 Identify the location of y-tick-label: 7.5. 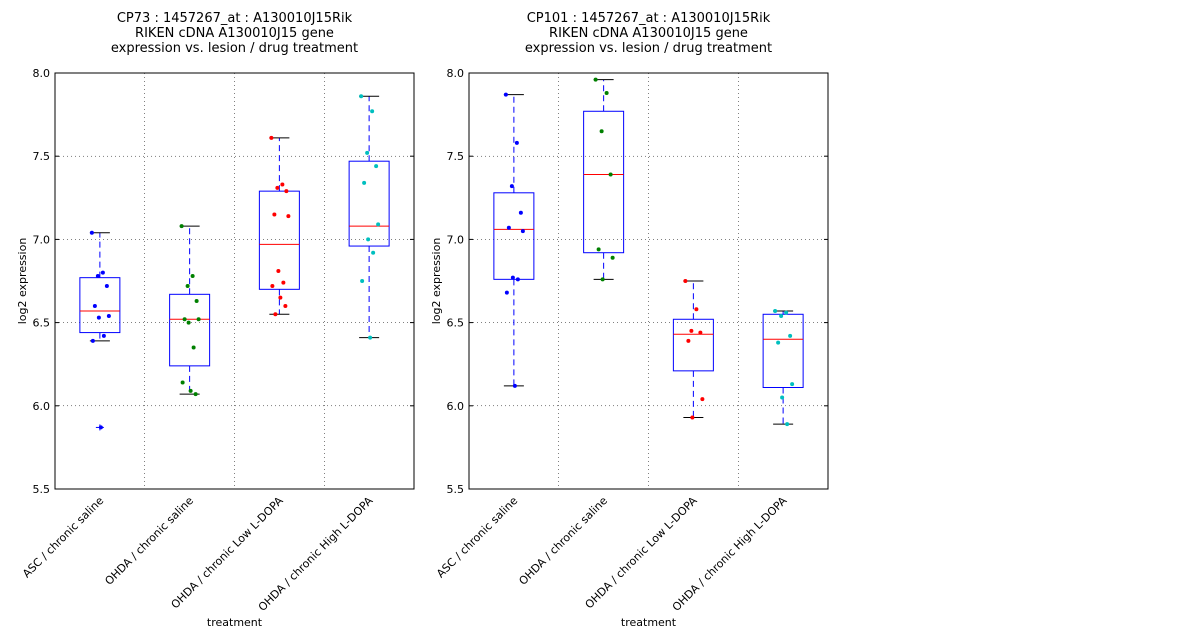
(42, 156).